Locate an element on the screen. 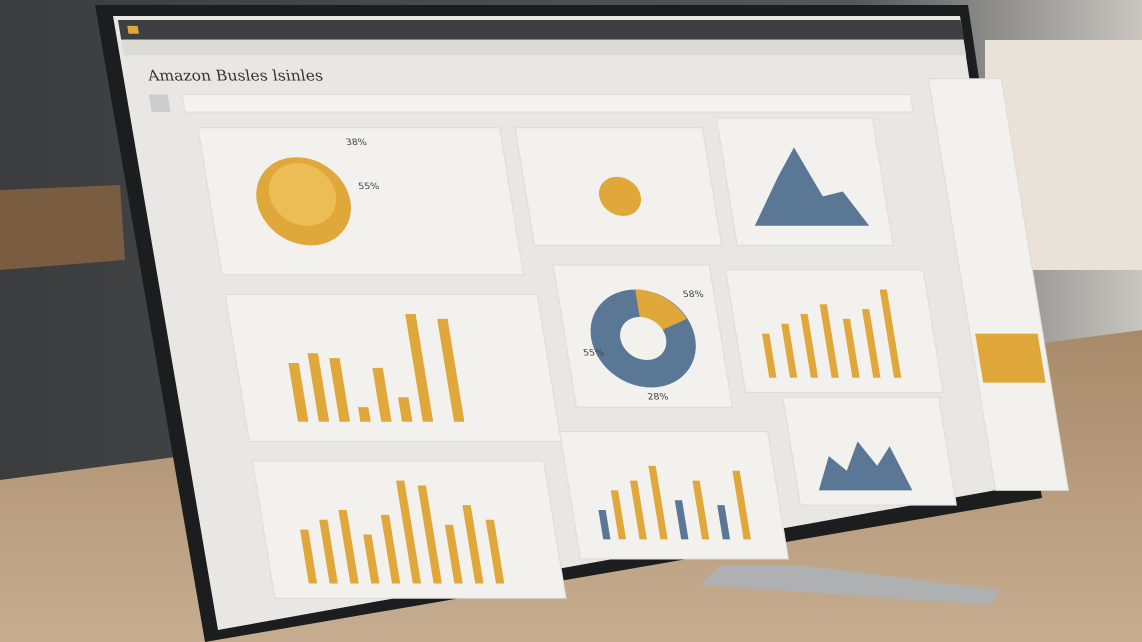  search-bar is located at coordinates (547, 103).